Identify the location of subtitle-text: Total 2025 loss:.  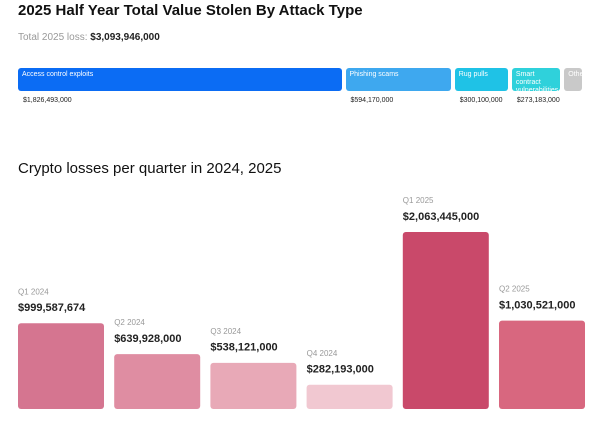
(53, 37).